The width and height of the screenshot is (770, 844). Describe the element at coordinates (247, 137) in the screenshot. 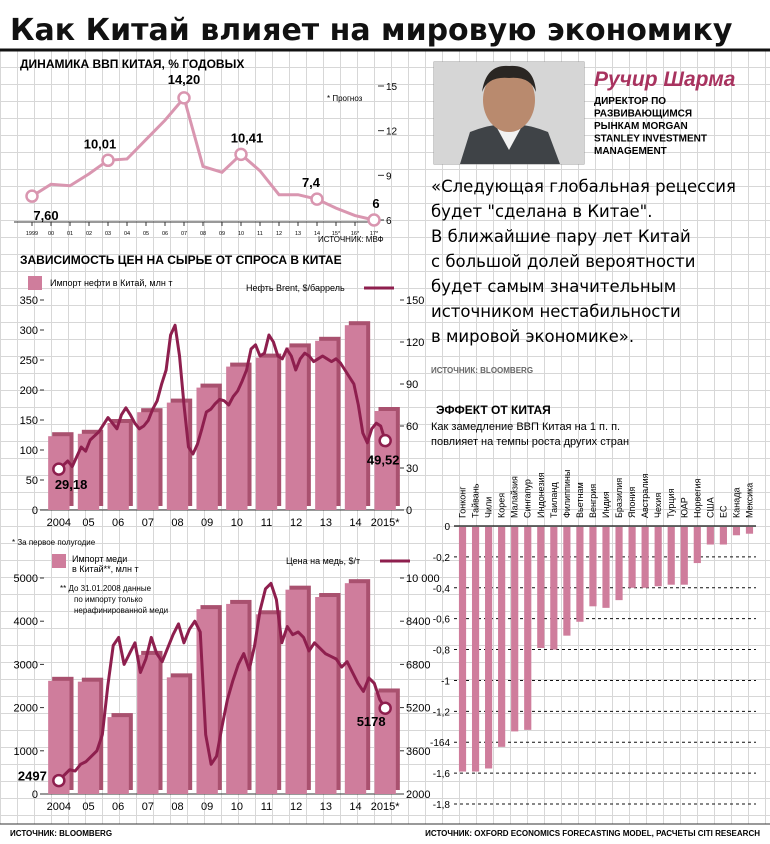

I see `gdp-data-label: 10,41` at that location.